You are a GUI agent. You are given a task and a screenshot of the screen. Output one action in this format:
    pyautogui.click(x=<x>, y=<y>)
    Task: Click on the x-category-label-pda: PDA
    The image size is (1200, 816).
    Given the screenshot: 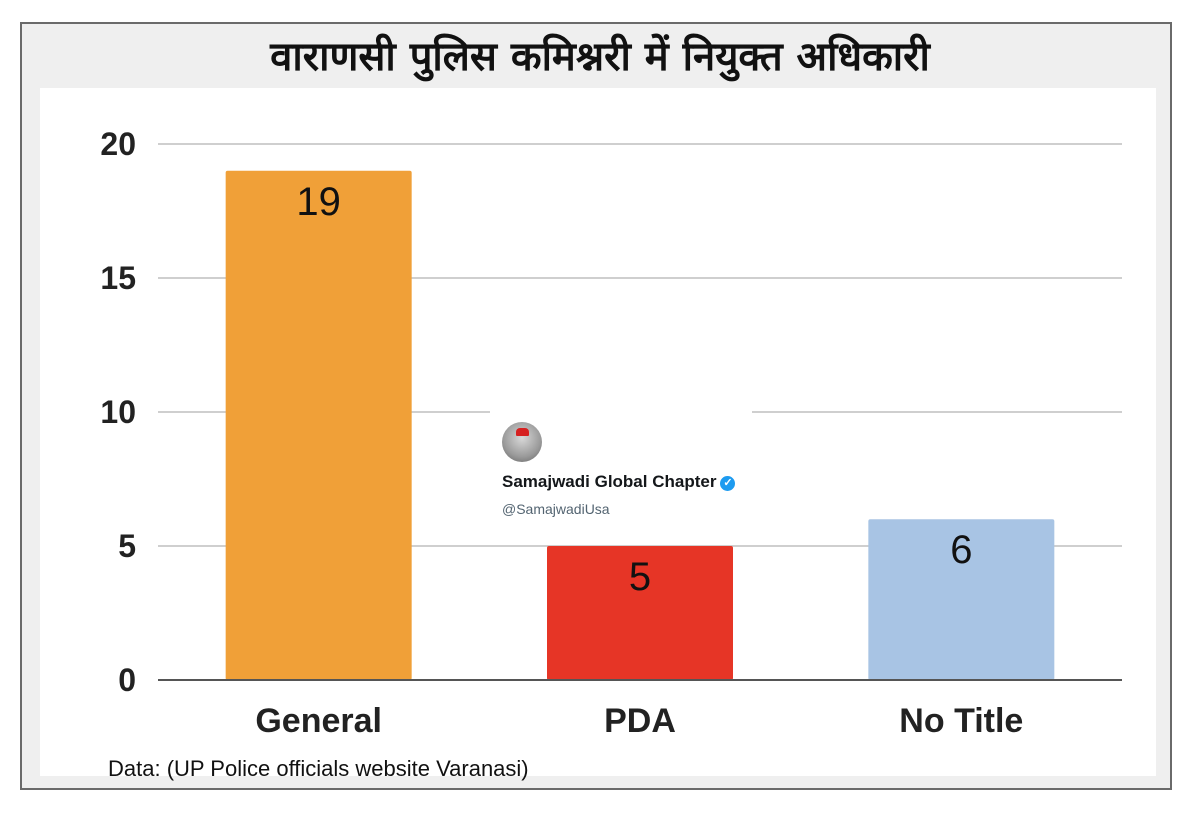 What is the action you would take?
    pyautogui.click(x=640, y=721)
    